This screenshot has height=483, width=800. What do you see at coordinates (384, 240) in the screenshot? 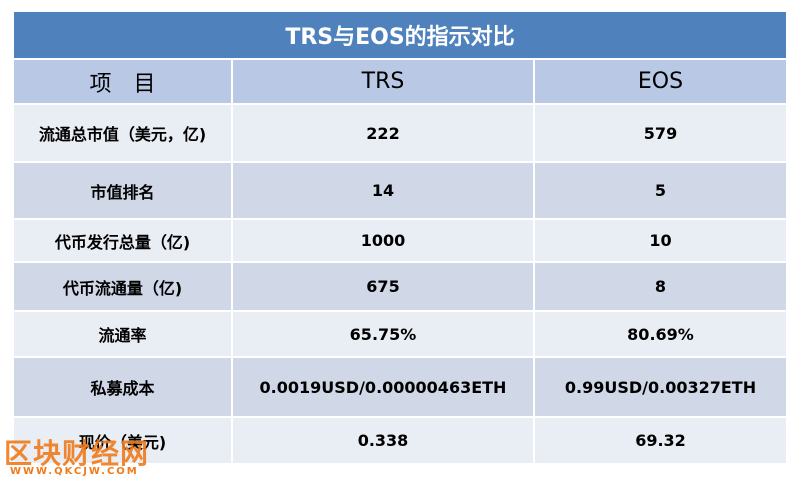
I see `table-cell: 1000` at bounding box center [384, 240].